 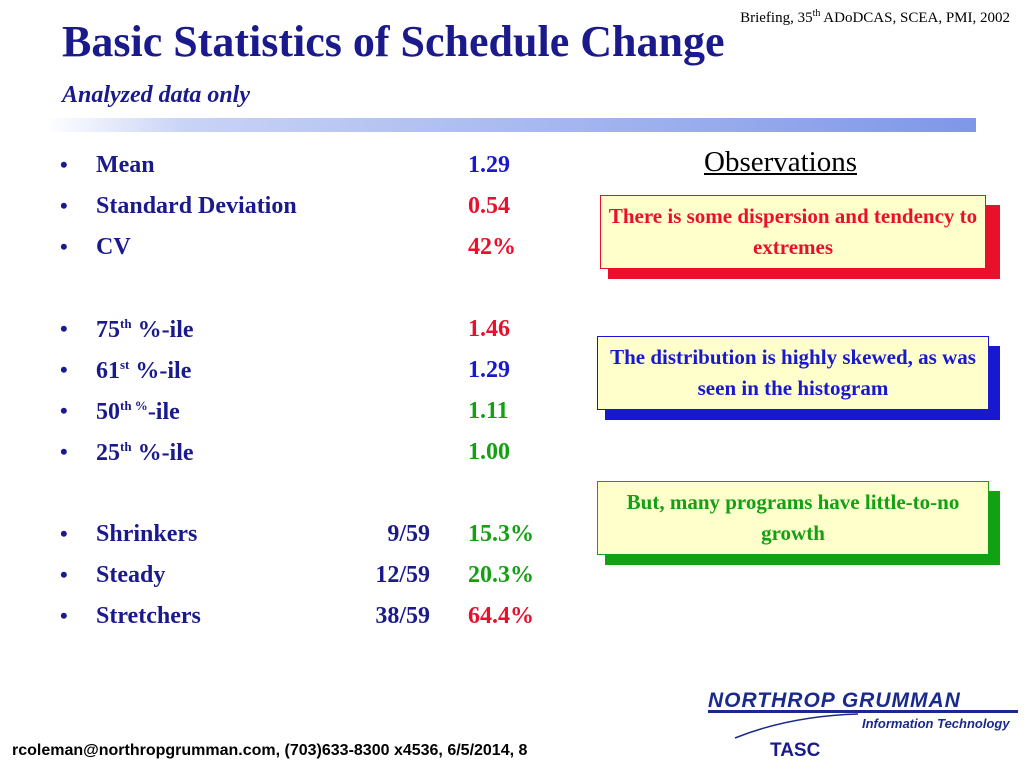 What do you see at coordinates (408, 534) in the screenshot?
I see `stat-ratio: 9/59` at bounding box center [408, 534].